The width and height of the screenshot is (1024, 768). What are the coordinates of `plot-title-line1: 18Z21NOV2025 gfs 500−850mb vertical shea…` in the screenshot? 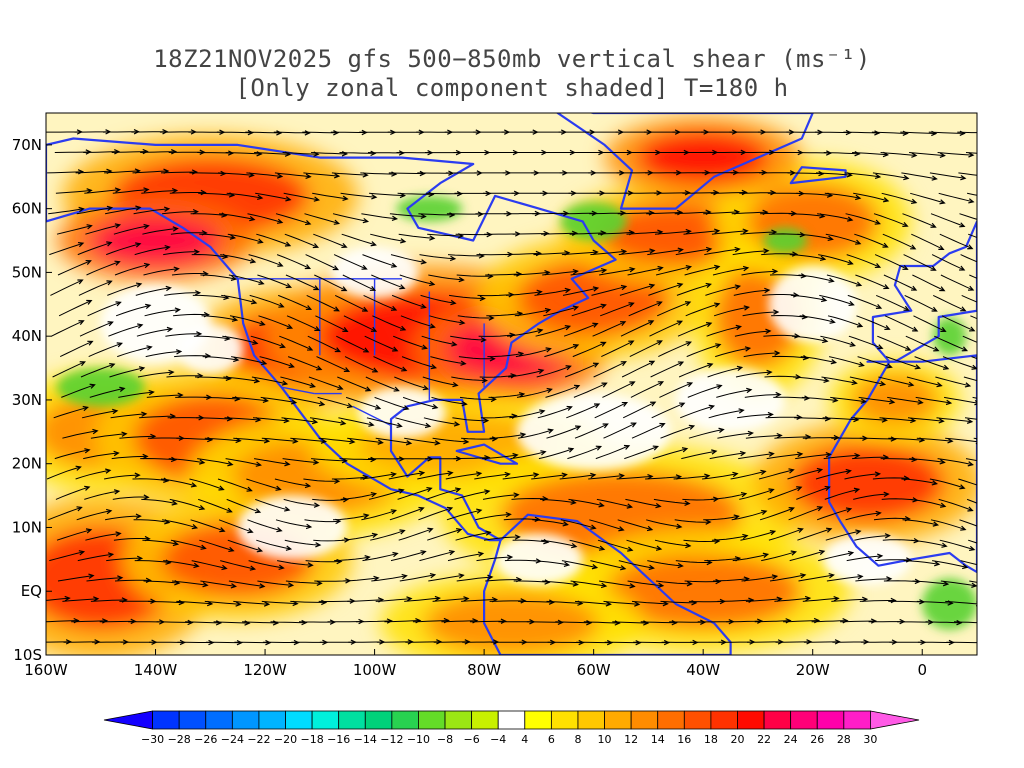 It's located at (512, 59).